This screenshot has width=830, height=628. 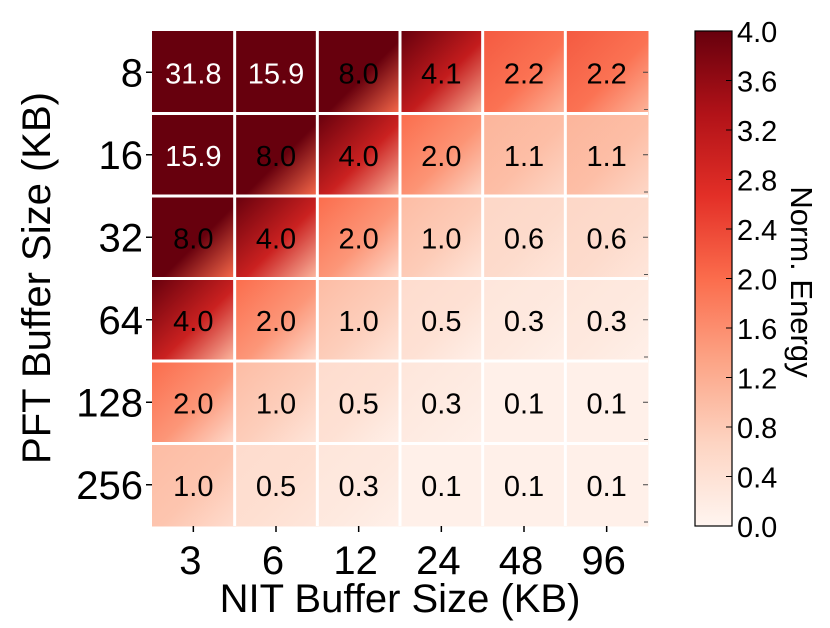 I want to click on x-tick-label: 3, so click(x=190, y=561).